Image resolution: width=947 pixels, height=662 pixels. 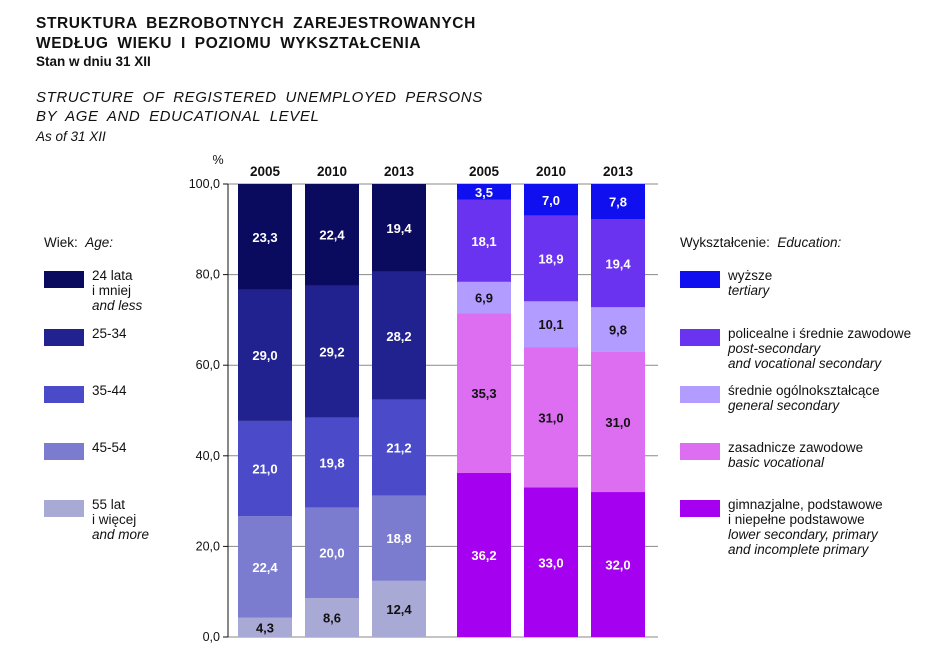 What do you see at coordinates (61, 242) in the screenshot?
I see `age-legend-heading-pl: Wiek:` at bounding box center [61, 242].